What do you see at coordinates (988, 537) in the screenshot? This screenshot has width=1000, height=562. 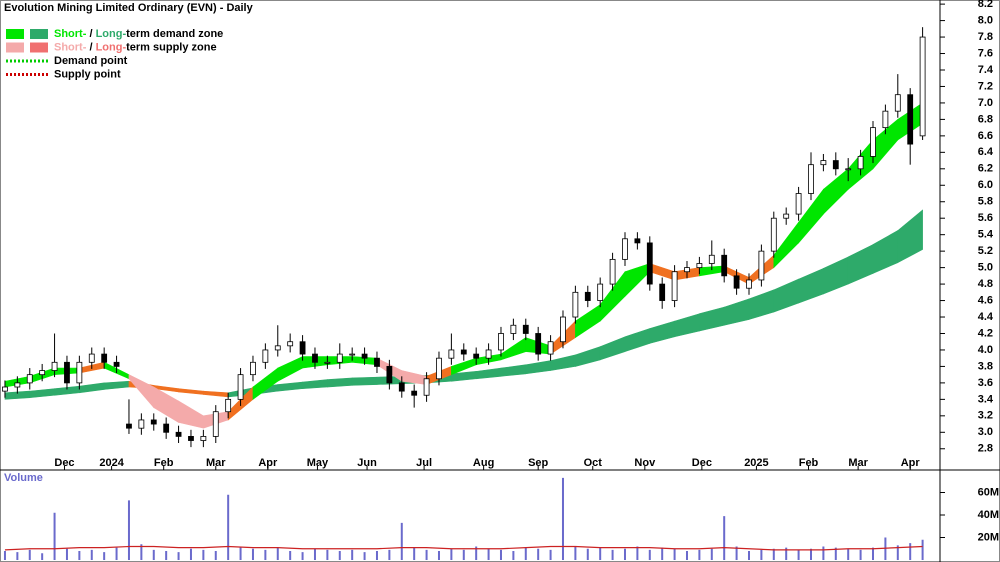 I see `volume-tick-label: 20M` at bounding box center [988, 537].